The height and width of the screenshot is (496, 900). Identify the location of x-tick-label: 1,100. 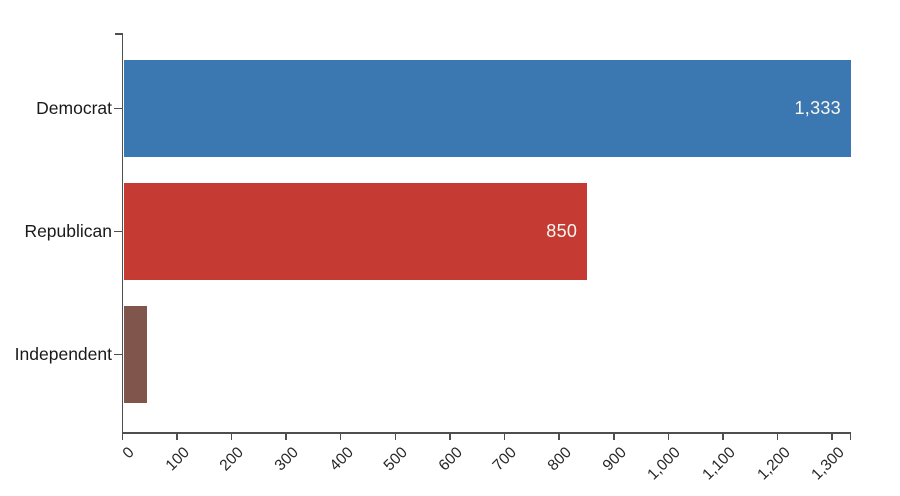
(719, 464).